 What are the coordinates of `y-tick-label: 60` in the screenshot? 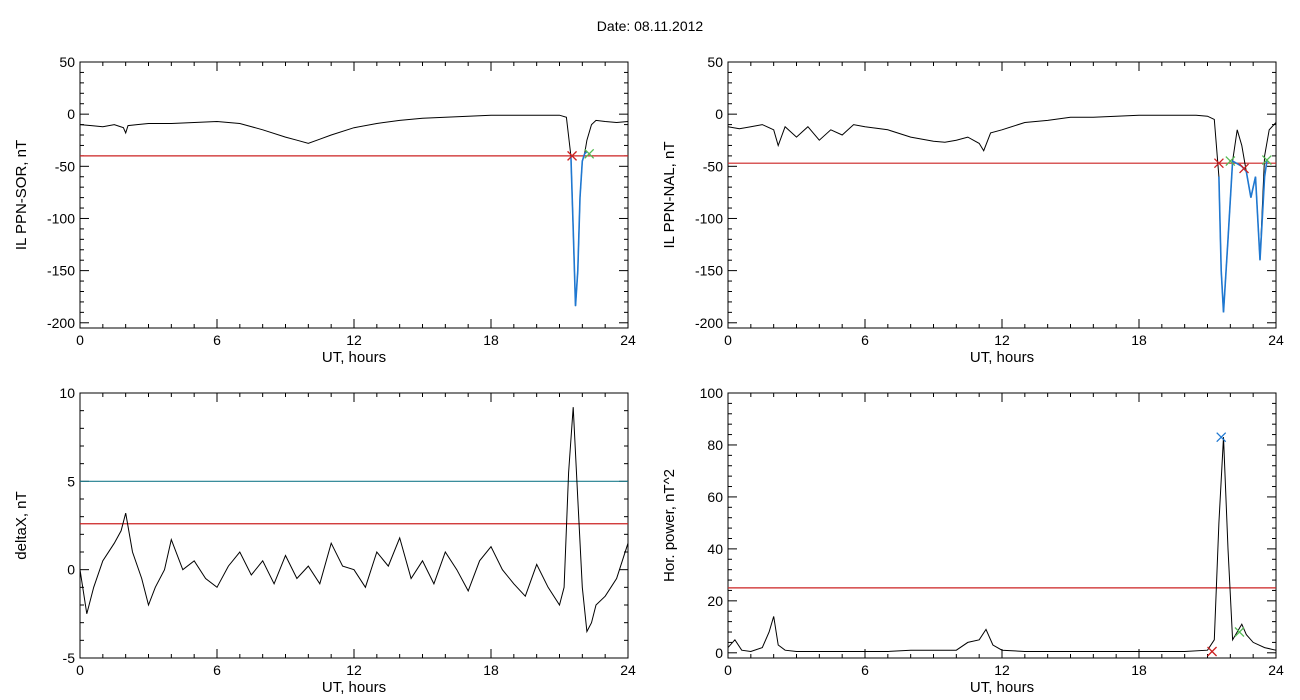 It's located at (715, 497).